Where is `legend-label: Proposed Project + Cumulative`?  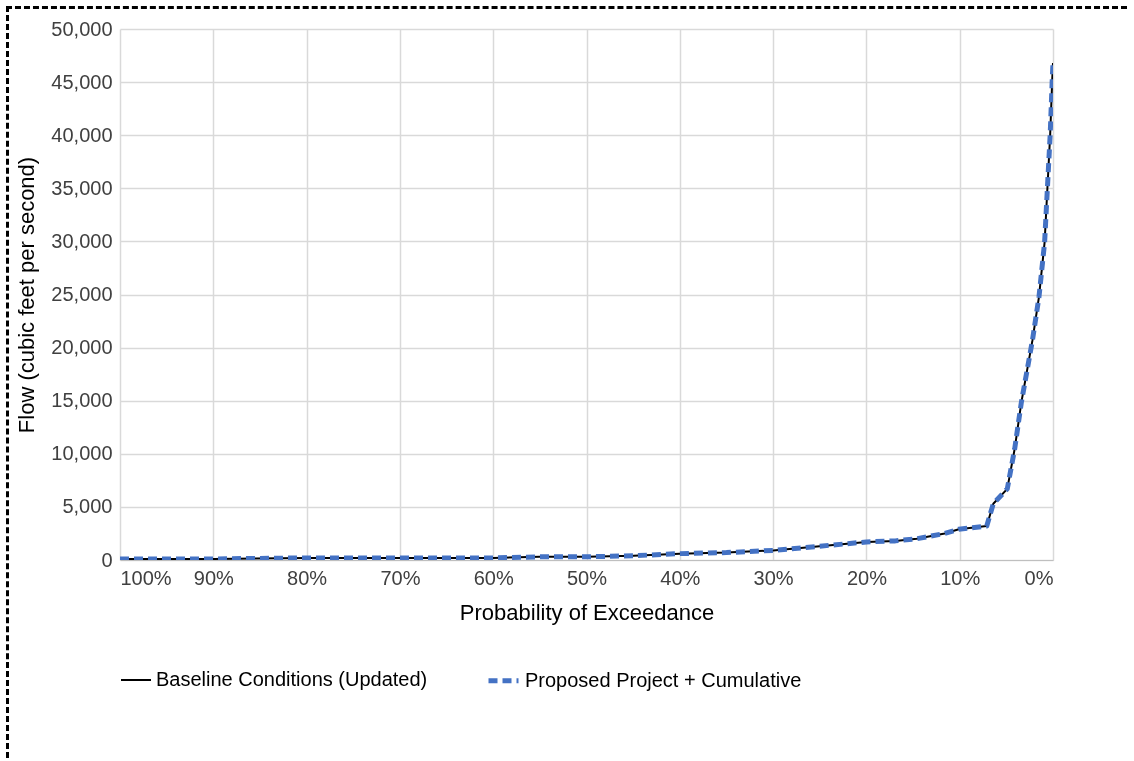
legend-label: Proposed Project + Cumulative is located at coordinates (663, 679).